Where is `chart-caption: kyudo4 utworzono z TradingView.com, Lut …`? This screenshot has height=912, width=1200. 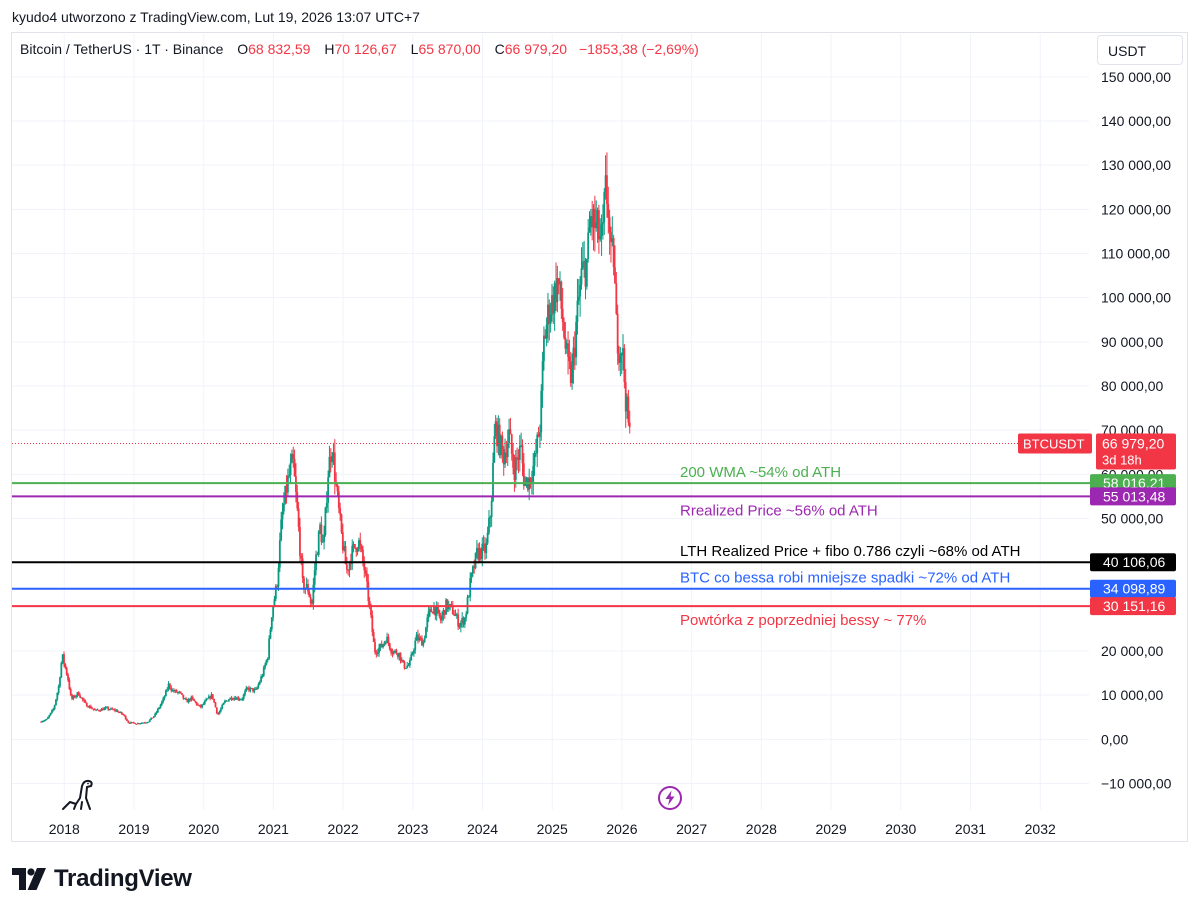
chart-caption: kyudo4 utworzono z TradingView.com, Lut … is located at coordinates (216, 17).